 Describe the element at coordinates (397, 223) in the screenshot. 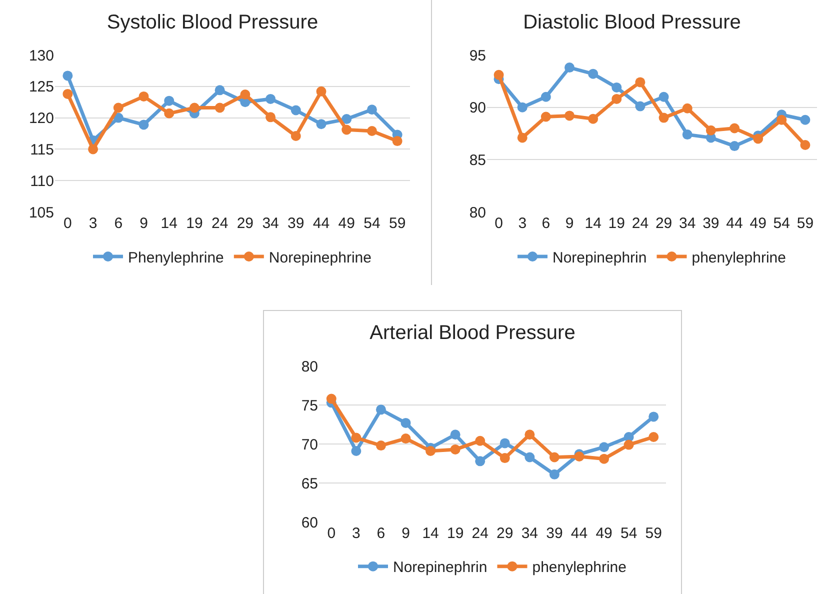

I see `x-tick-label: 59` at that location.